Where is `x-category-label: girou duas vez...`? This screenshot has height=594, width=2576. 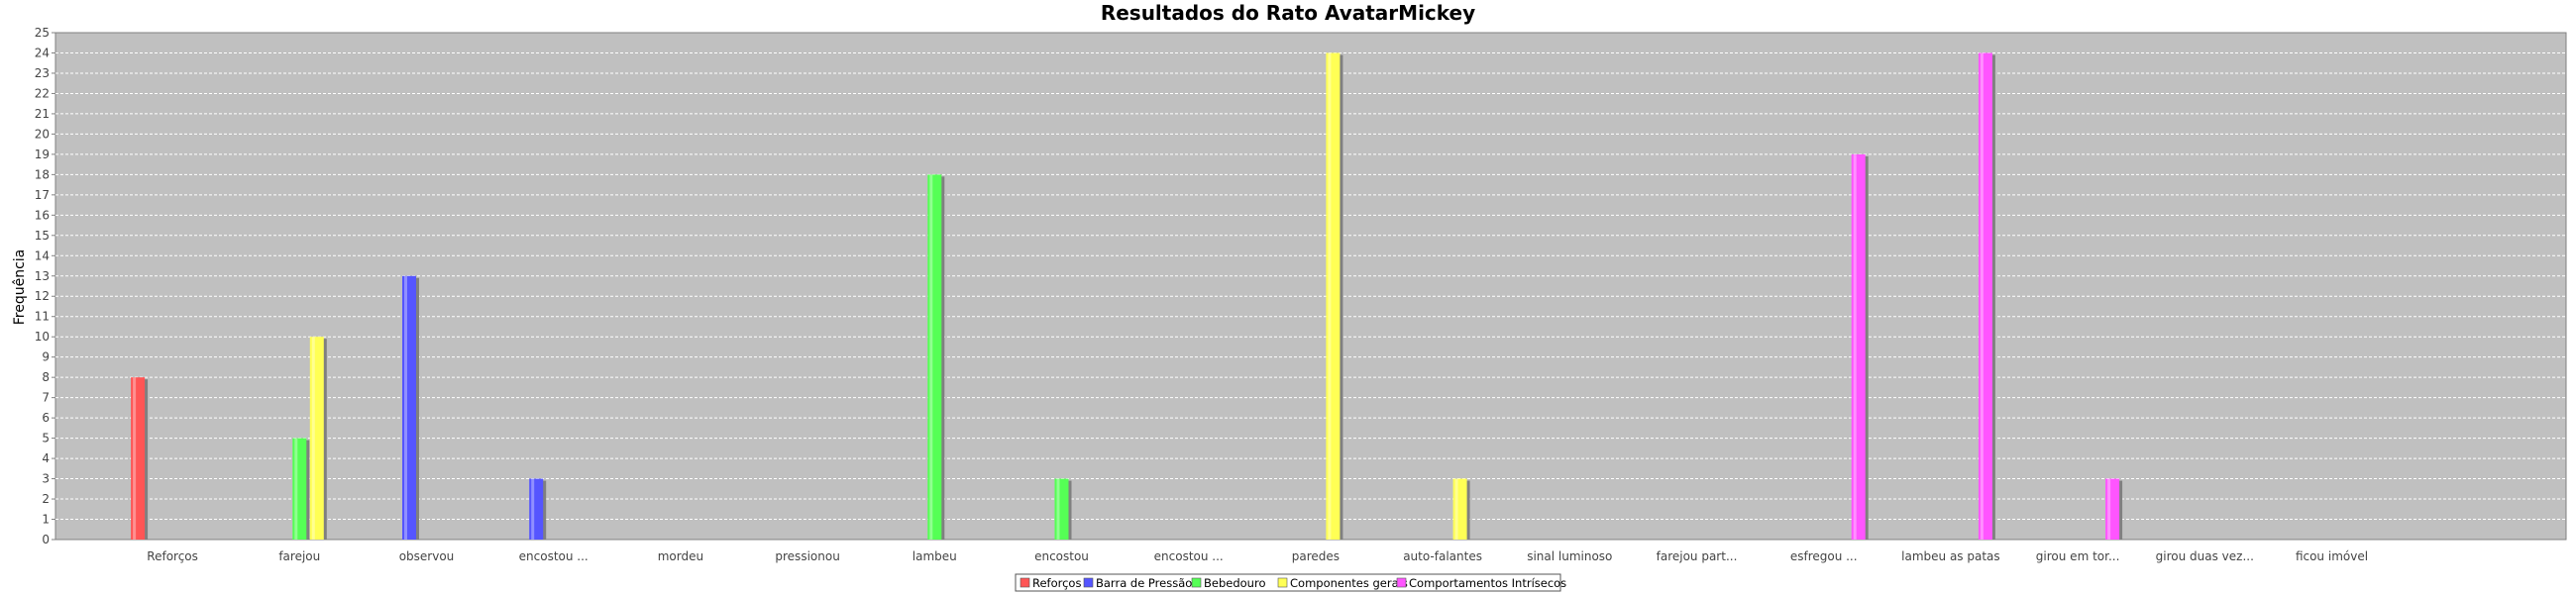
x-category-label: girou duas vez... is located at coordinates (2205, 556).